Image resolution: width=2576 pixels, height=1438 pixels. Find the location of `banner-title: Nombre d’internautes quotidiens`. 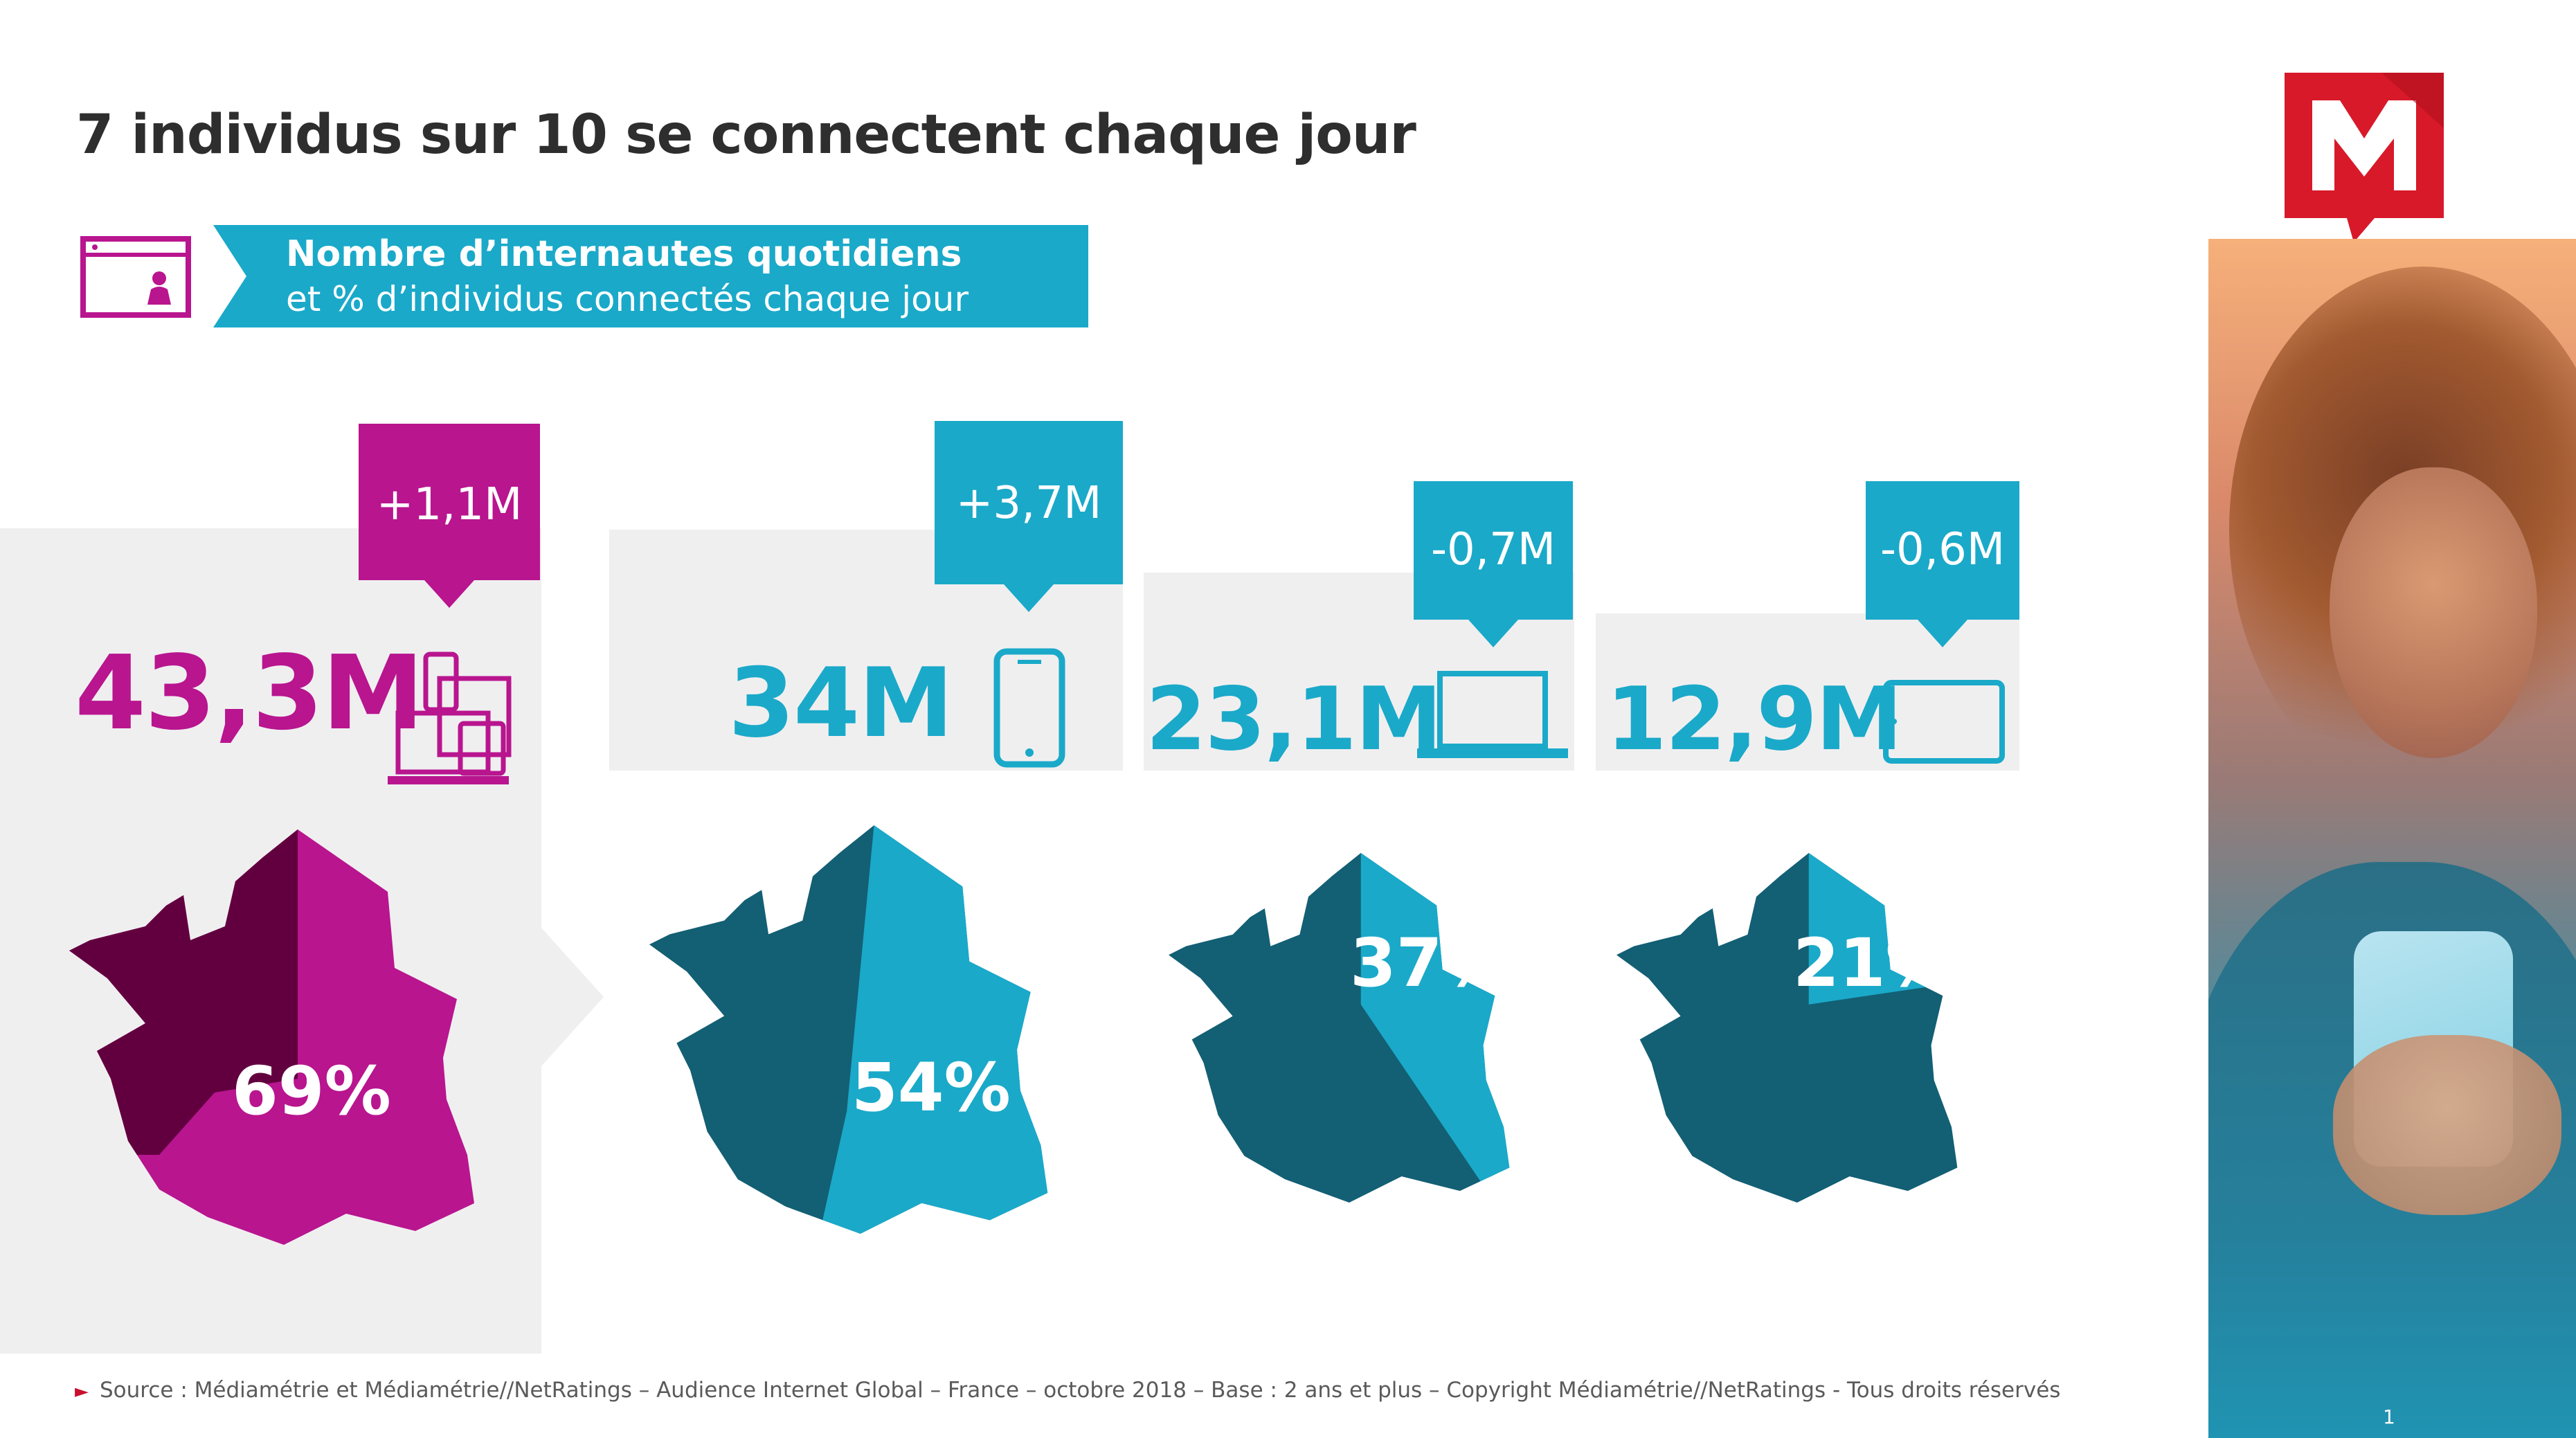

banner-title: Nombre d’internautes quotidiens is located at coordinates (624, 254).